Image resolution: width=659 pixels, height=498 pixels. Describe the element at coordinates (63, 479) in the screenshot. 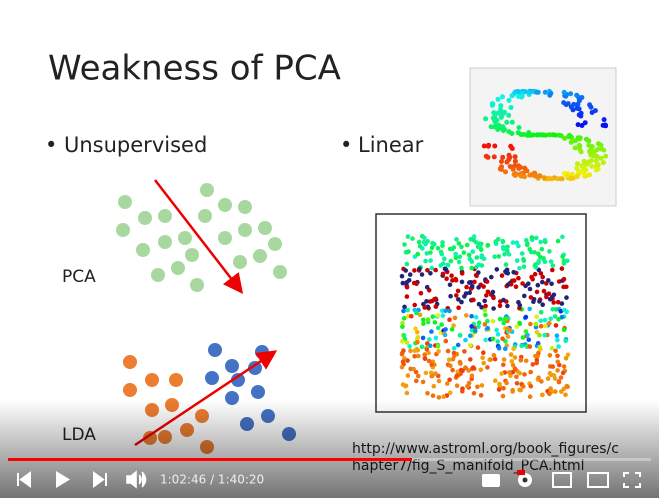

I see `play-button` at that location.